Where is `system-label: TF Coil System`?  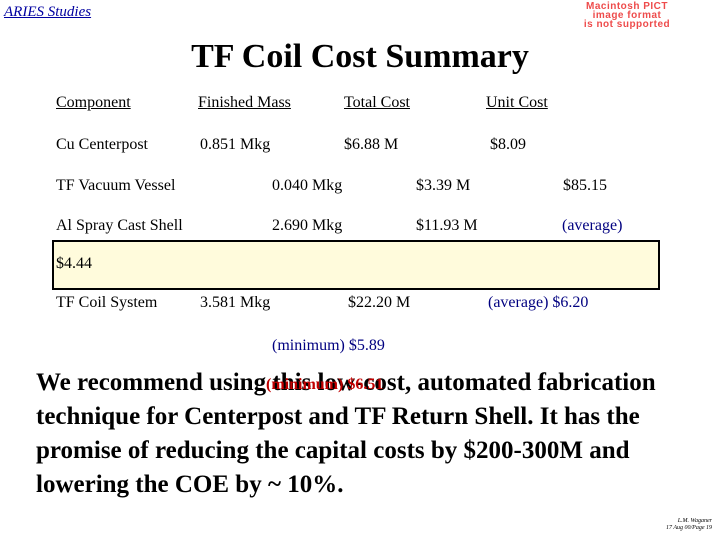
system-label: TF Coil System is located at coordinates (107, 302).